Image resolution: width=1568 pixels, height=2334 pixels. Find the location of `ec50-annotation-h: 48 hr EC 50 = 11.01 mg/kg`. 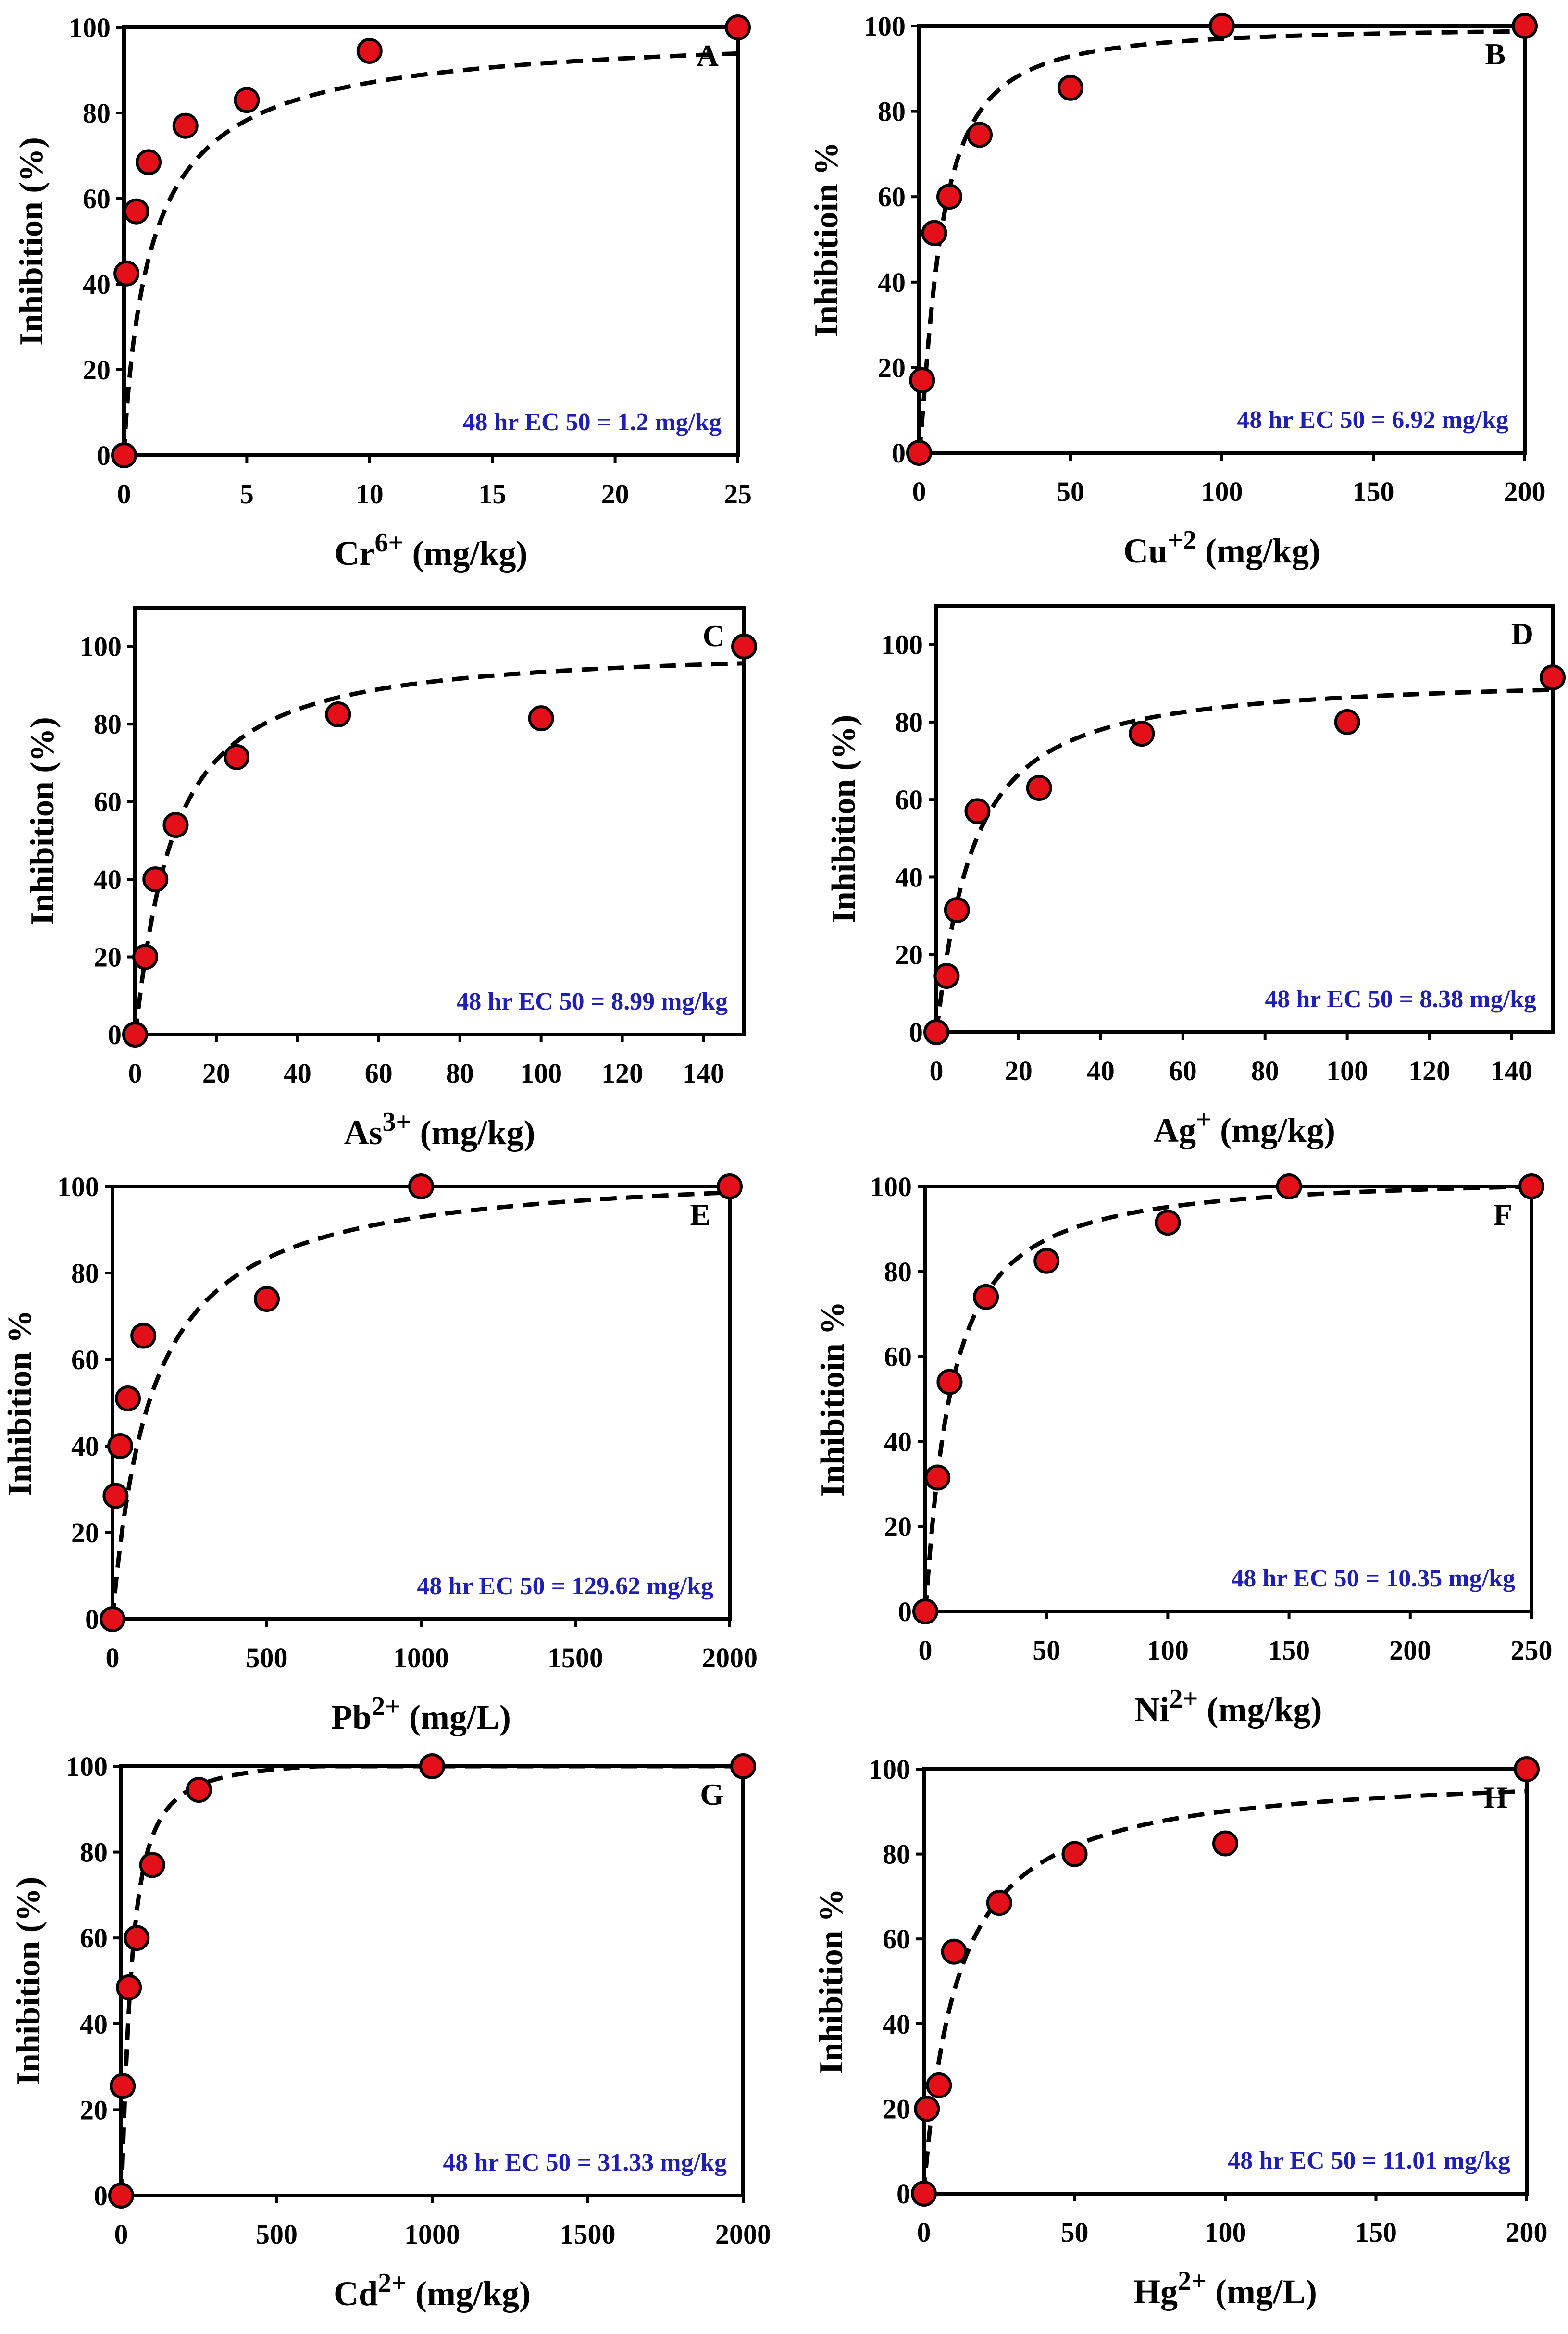

ec50-annotation-h: 48 hr EC 50 = 11.01 mg/kg is located at coordinates (1369, 2160).